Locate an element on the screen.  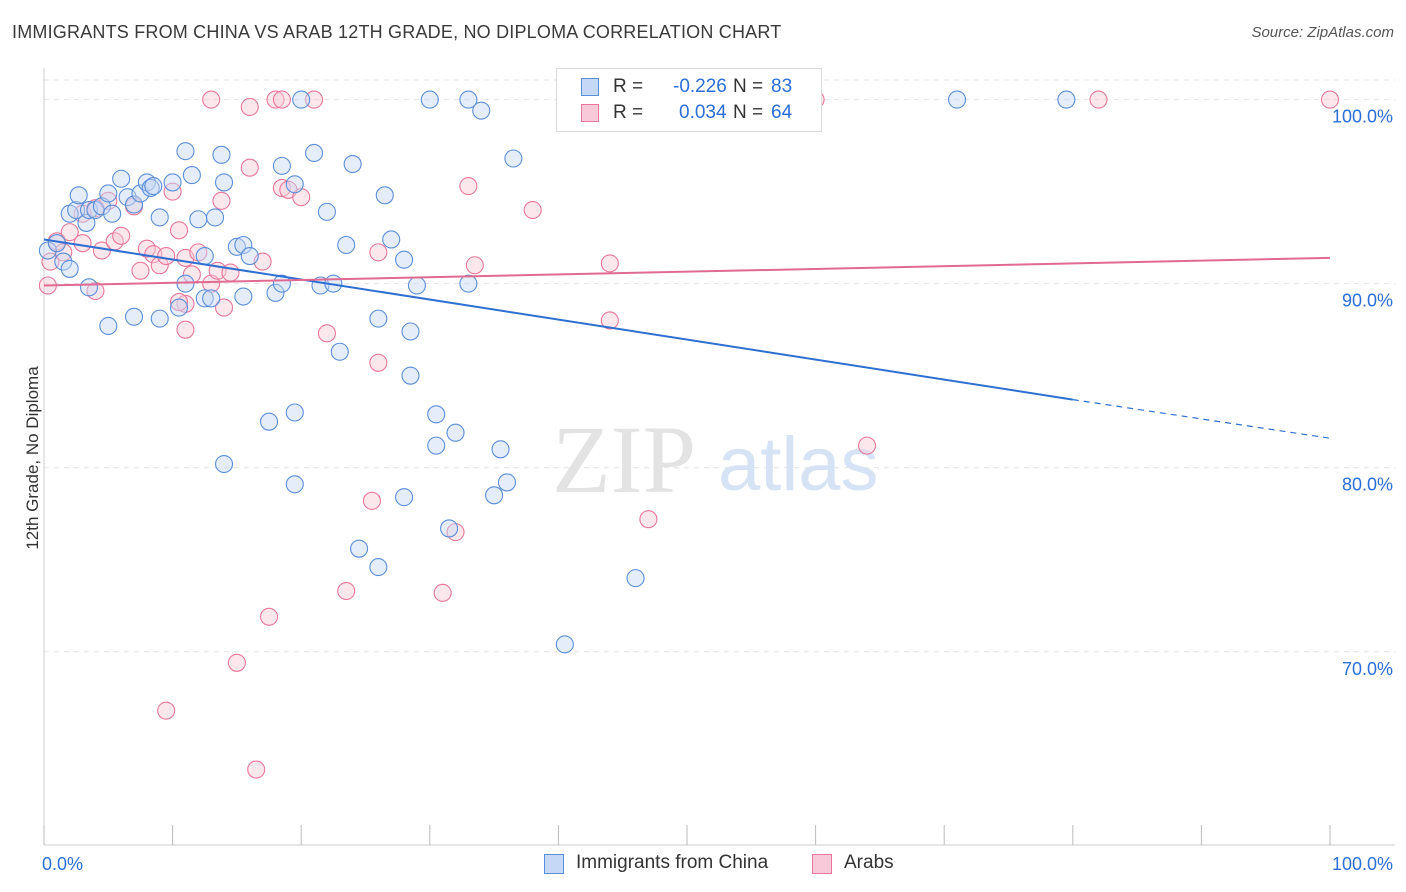
legend-n-label: N = is located at coordinates (748, 86).